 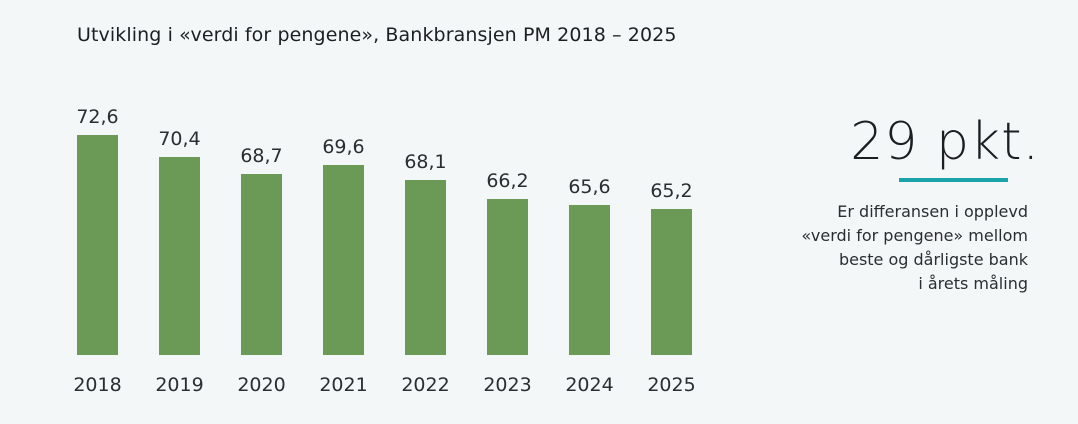 What do you see at coordinates (425, 385) in the screenshot?
I see `x-tick-label-2022: 2022` at bounding box center [425, 385].